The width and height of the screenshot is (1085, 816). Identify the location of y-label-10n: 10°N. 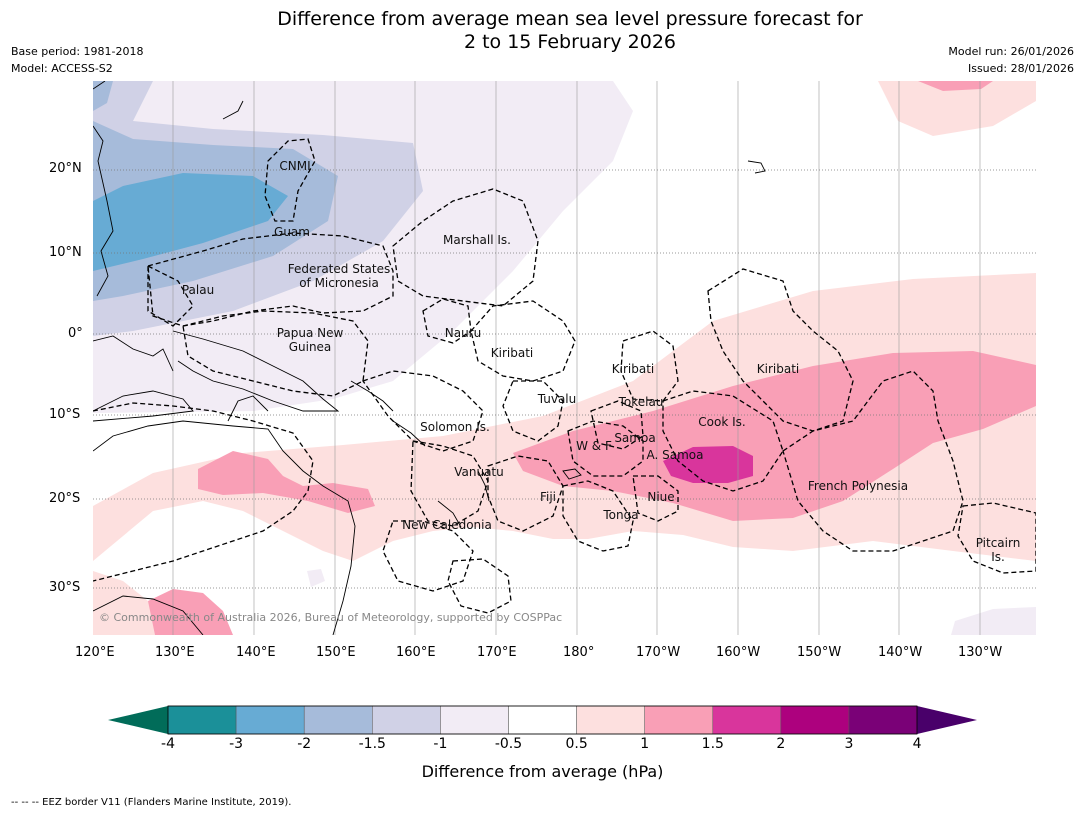
(65, 252).